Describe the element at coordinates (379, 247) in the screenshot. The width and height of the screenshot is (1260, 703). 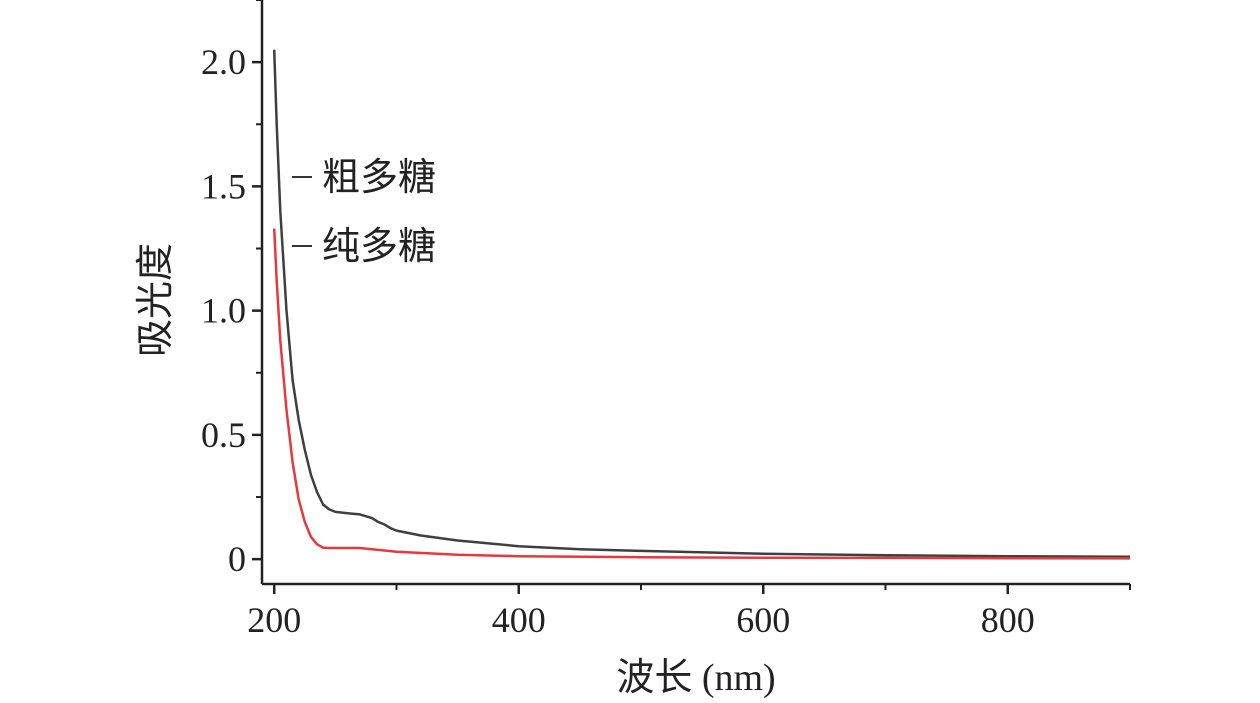
I see `legend-label-2: 纯多糖` at that location.